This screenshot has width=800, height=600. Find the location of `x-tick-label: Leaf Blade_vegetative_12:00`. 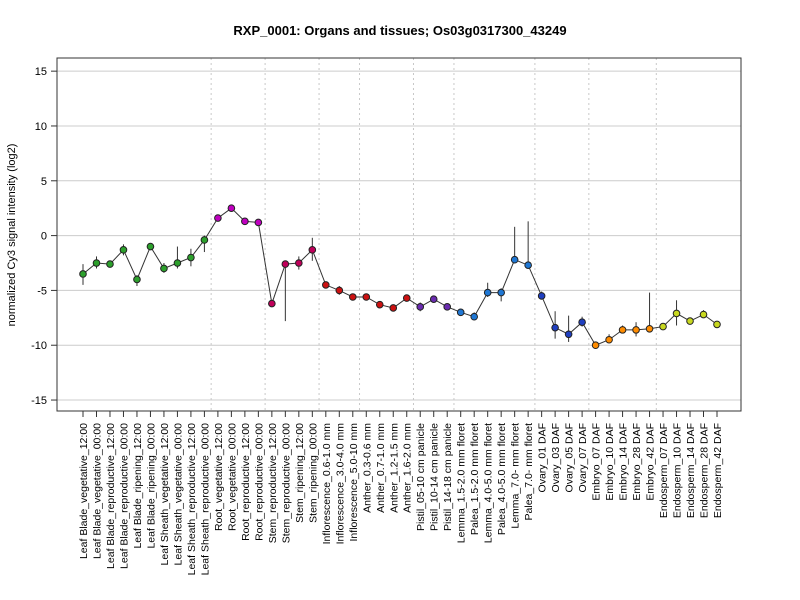

x-tick-label: Leaf Blade_vegetative_12:00 is located at coordinates (84, 491).